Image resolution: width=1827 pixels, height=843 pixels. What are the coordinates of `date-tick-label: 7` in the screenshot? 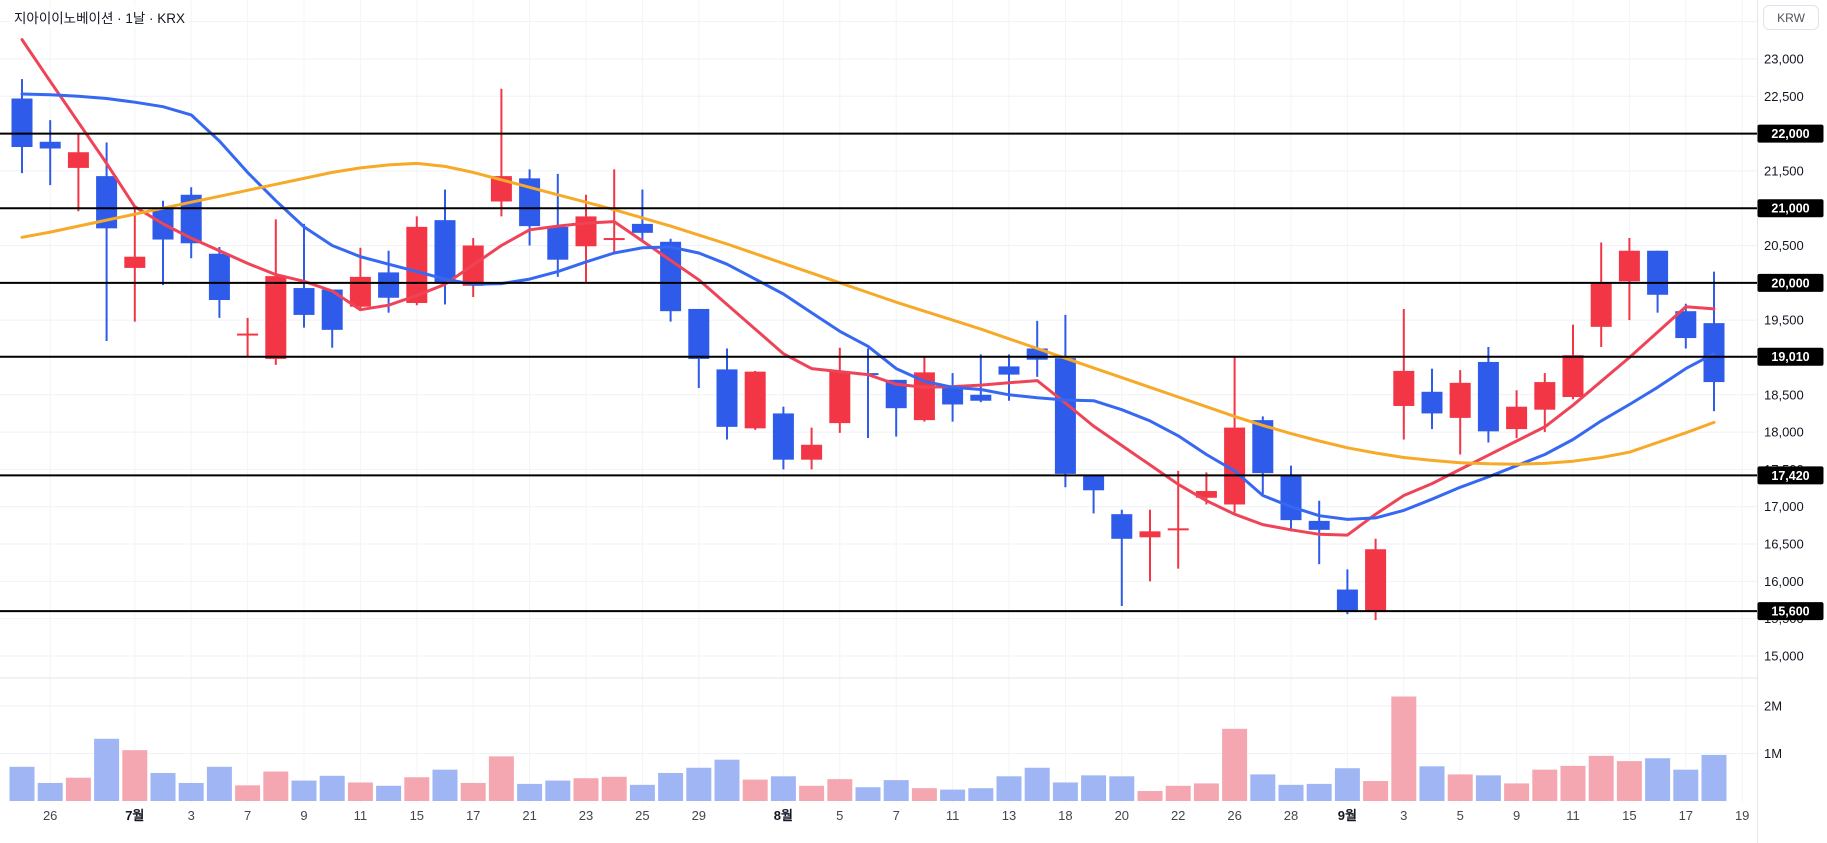 It's located at (896, 815).